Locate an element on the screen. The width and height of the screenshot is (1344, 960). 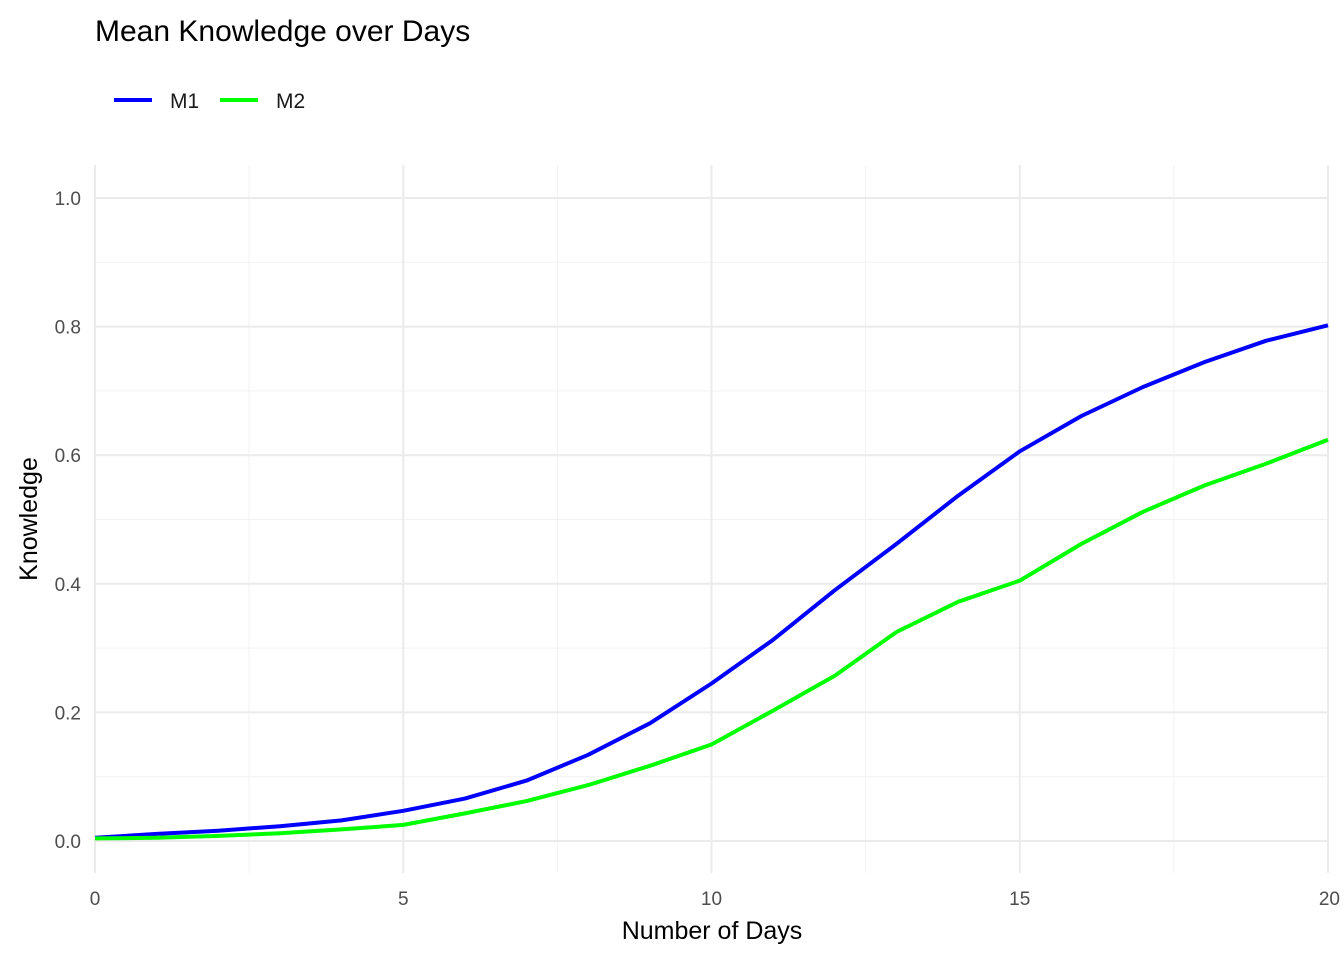
x-tick-labels: 0 5 10 15 20 is located at coordinates (715, 899).